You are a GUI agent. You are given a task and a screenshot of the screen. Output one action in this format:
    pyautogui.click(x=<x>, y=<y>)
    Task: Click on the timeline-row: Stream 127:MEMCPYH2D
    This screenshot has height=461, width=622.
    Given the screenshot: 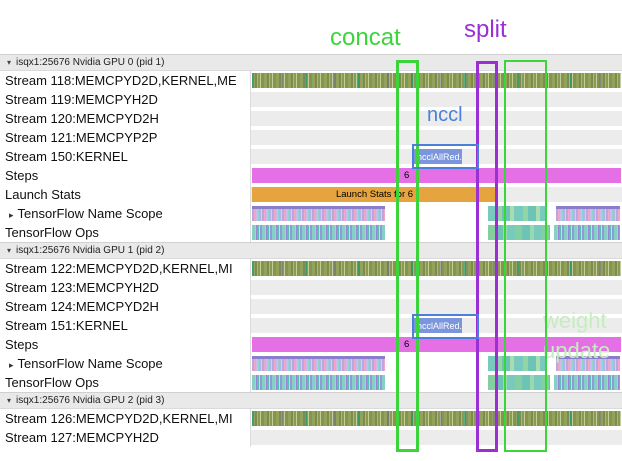 What is the action you would take?
    pyautogui.click(x=311, y=437)
    